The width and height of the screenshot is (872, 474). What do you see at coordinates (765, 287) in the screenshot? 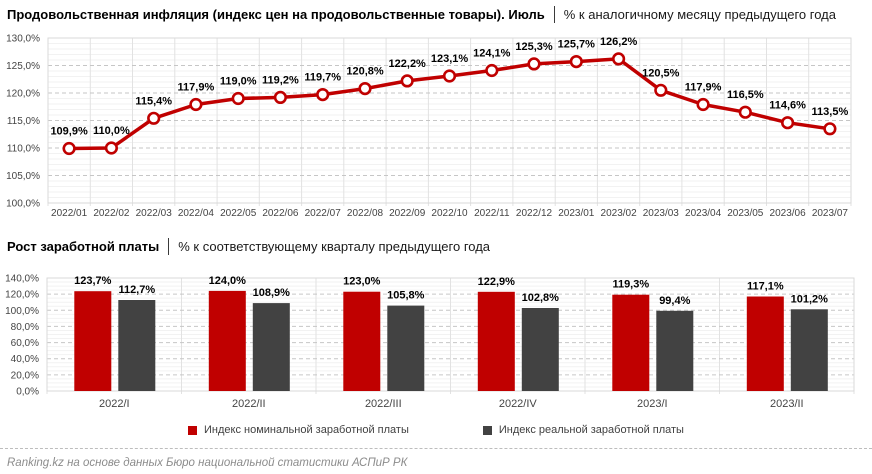
I see `svg-text: 117,1%` at bounding box center [765, 287].